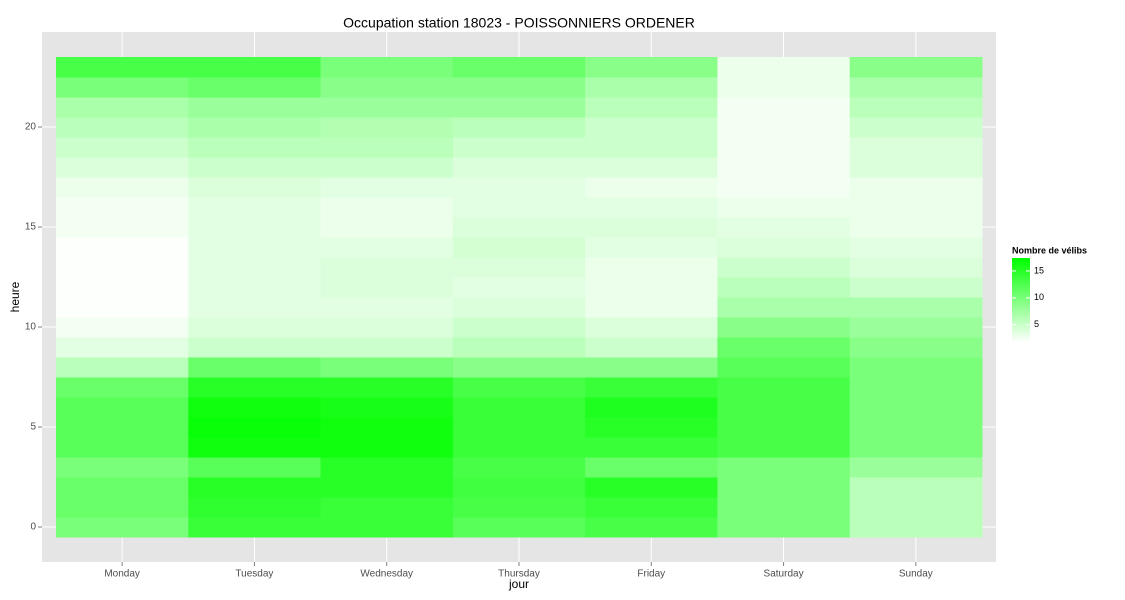  What do you see at coordinates (31, 127) in the screenshot?
I see `y-tick-label: 20` at bounding box center [31, 127].